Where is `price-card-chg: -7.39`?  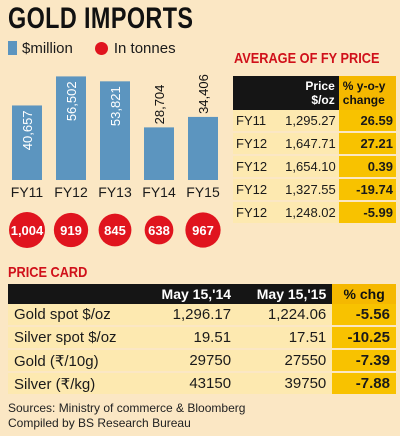
price-card-chg: -7.39 is located at coordinates (364, 361).